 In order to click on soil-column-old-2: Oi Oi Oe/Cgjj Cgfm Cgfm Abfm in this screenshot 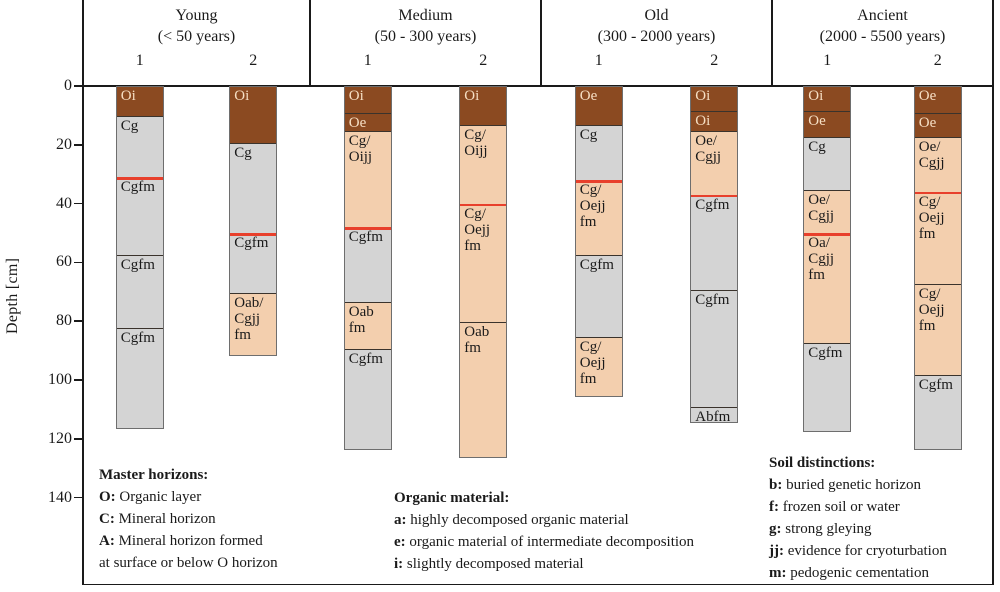, I will do `click(714, 255)`.